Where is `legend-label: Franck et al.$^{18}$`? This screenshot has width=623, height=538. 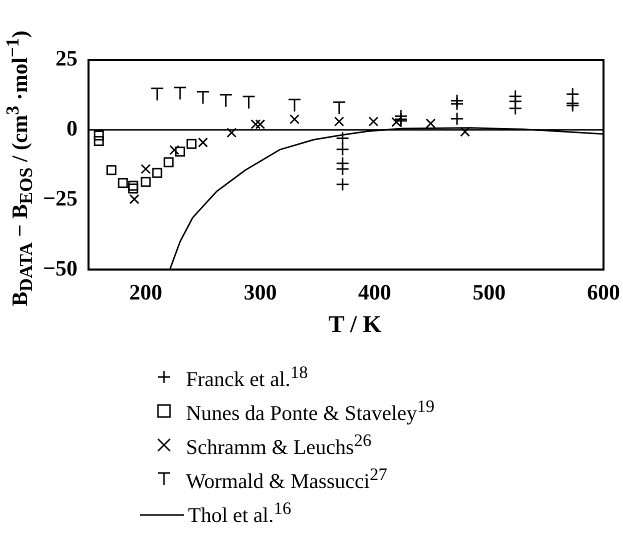 legend-label: Franck et al.$^{18}$ is located at coordinates (247, 377).